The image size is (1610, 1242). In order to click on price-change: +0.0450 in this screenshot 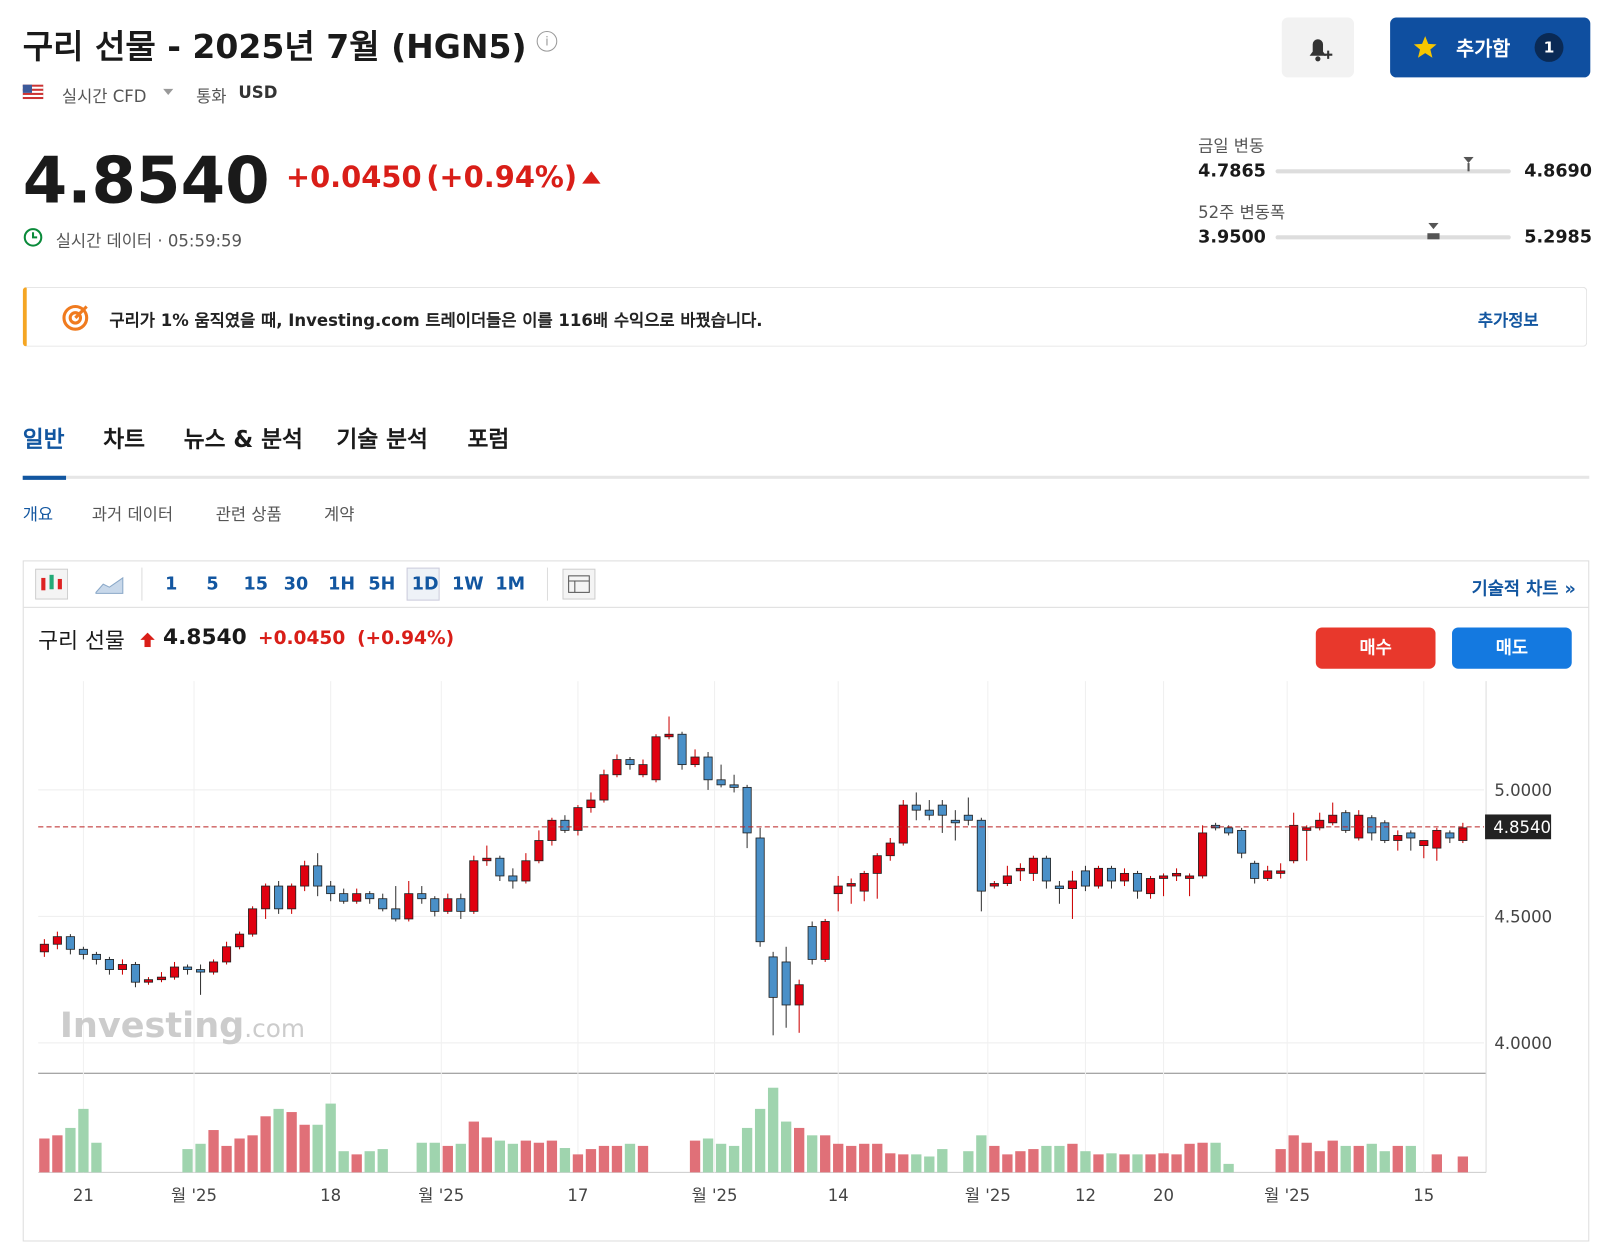, I will do `click(353, 177)`.